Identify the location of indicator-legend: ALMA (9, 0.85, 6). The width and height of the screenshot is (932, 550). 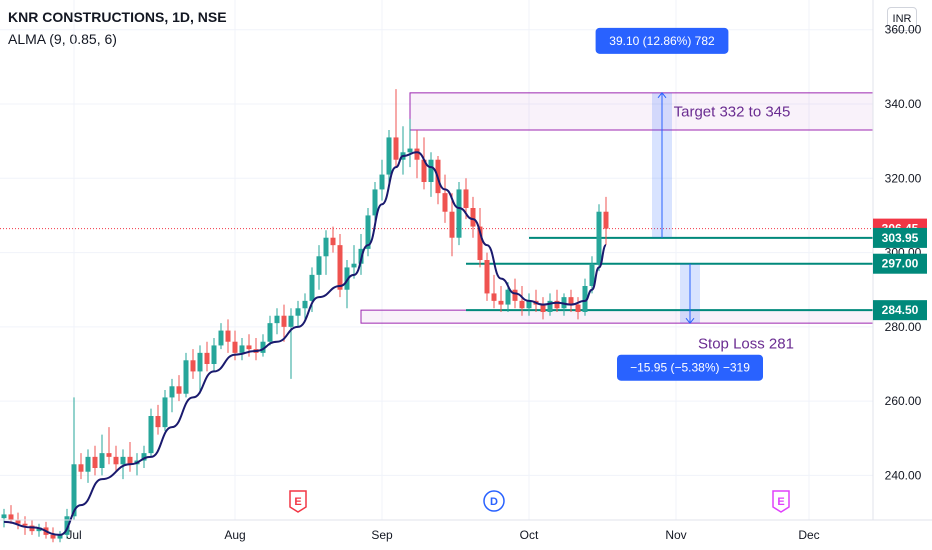
(62, 39).